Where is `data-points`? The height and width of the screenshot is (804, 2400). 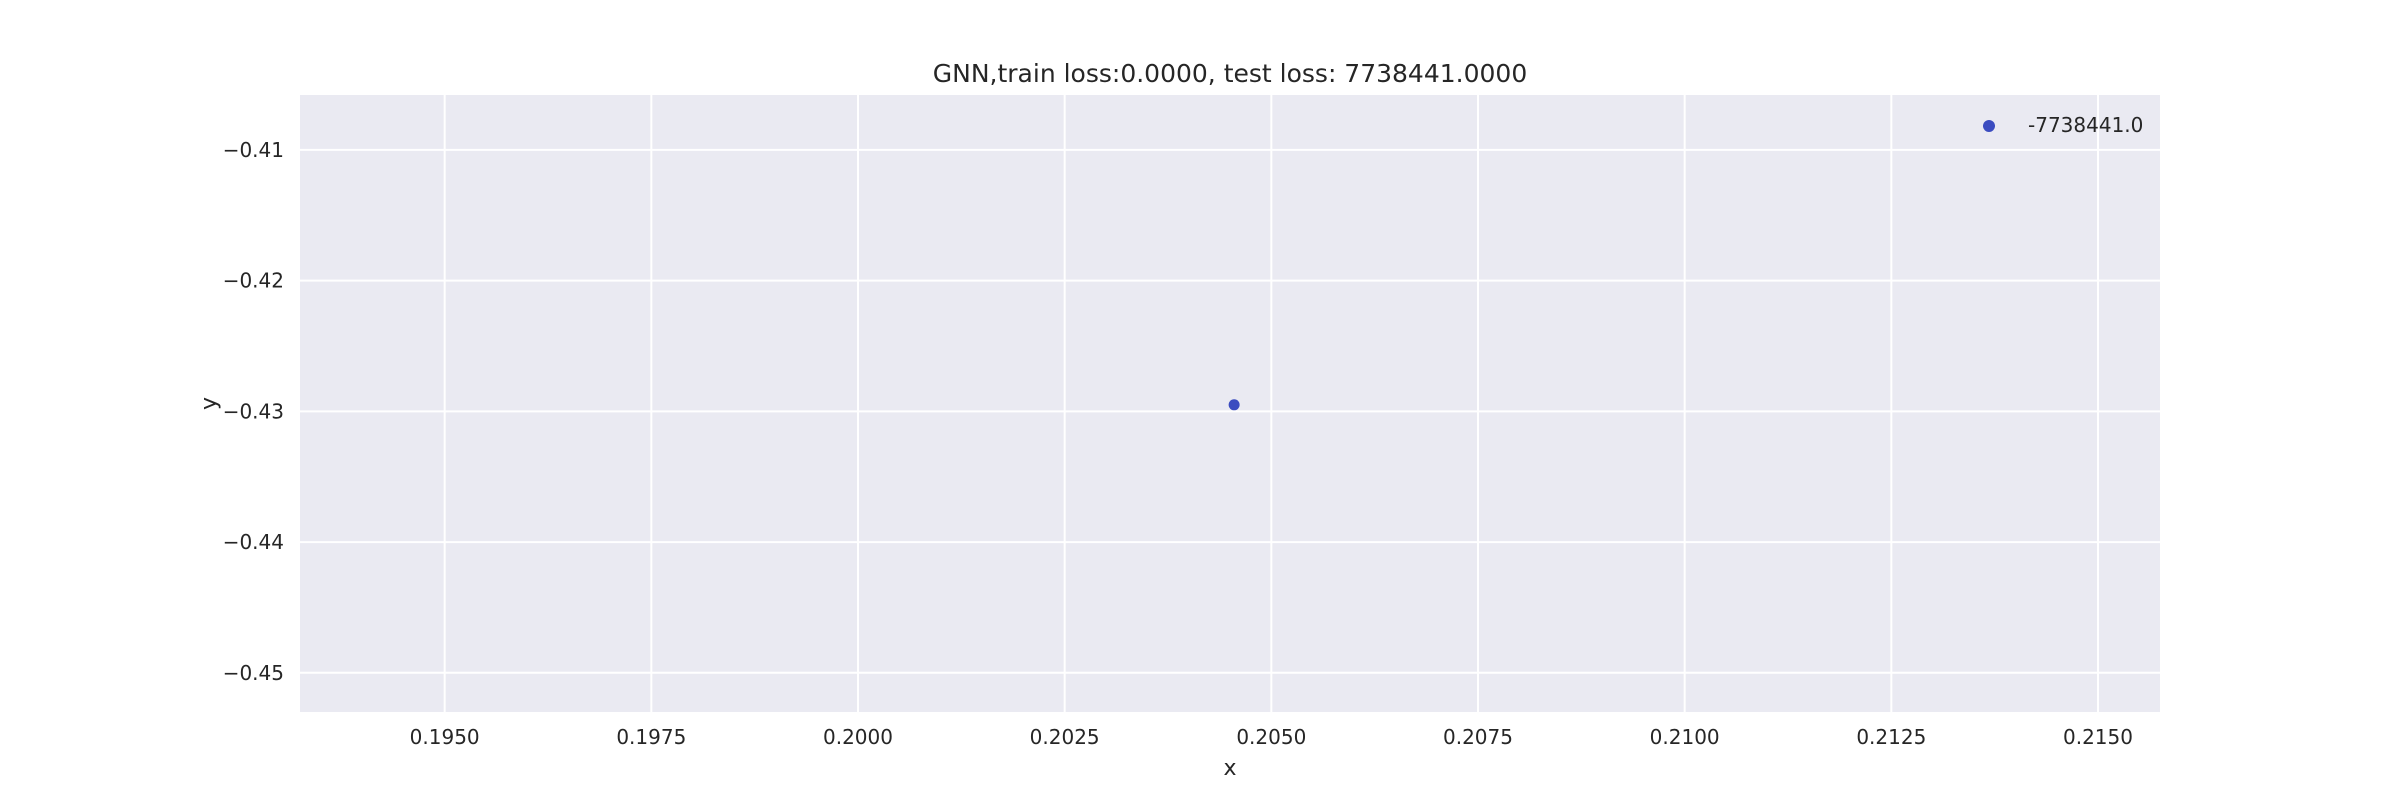 data-points is located at coordinates (1234, 405).